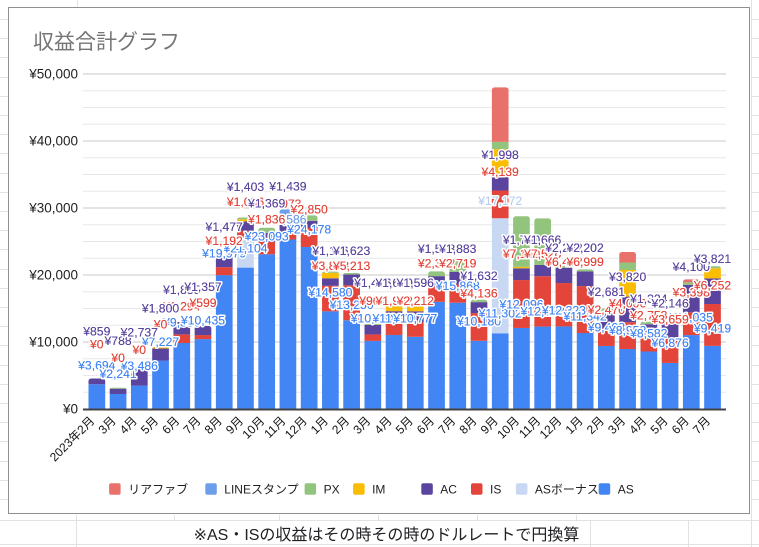  What do you see at coordinates (659, 425) in the screenshot?
I see `svg-text: 5月` at bounding box center [659, 425].